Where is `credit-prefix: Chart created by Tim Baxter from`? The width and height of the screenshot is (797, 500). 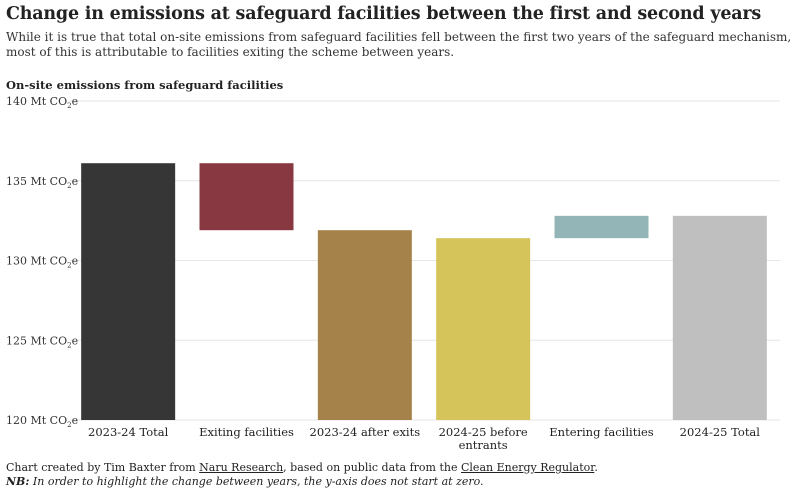
credit-prefix: Chart created by Tim Baxter from is located at coordinates (103, 467).